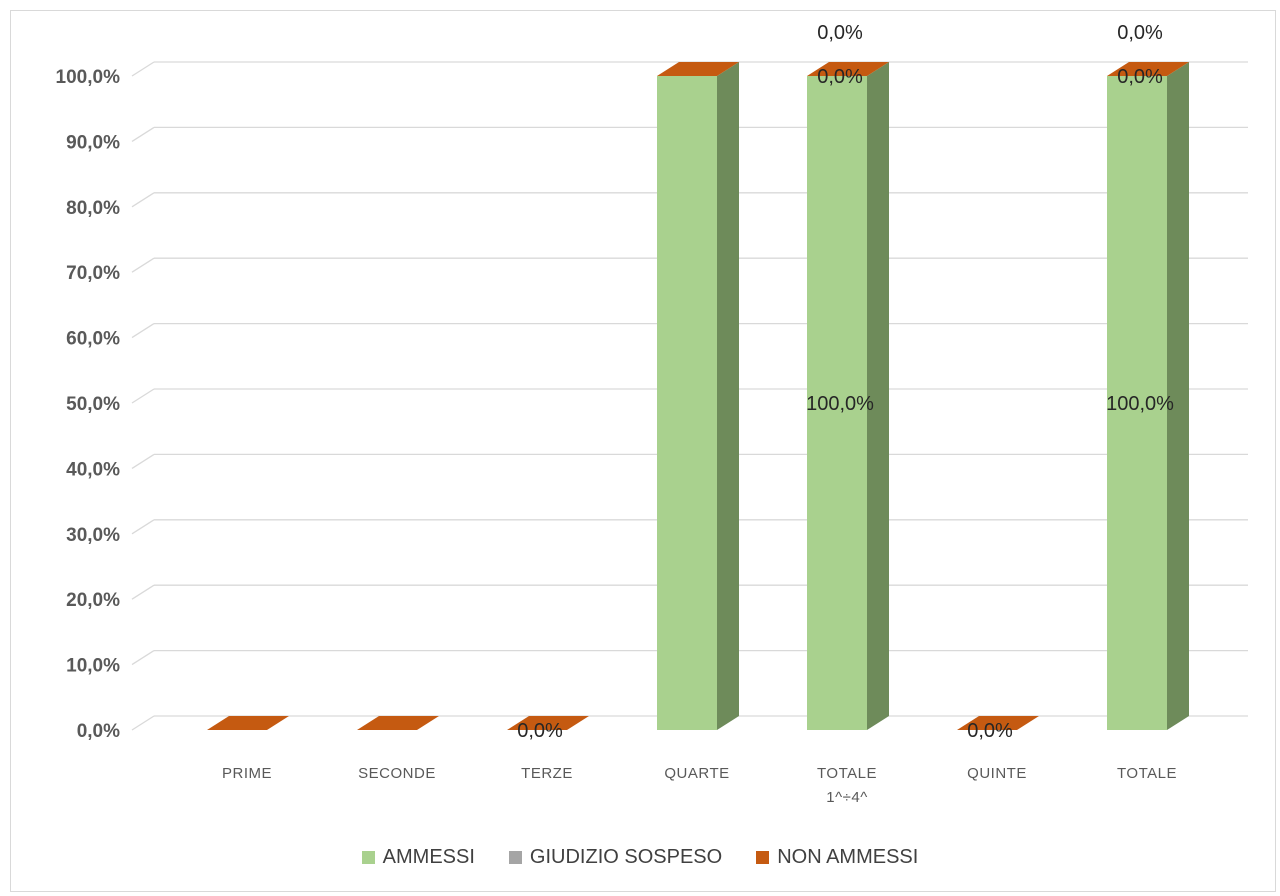 The image size is (1280, 896). Describe the element at coordinates (93, 273) in the screenshot. I see `y-tick-label: 70,0%` at that location.